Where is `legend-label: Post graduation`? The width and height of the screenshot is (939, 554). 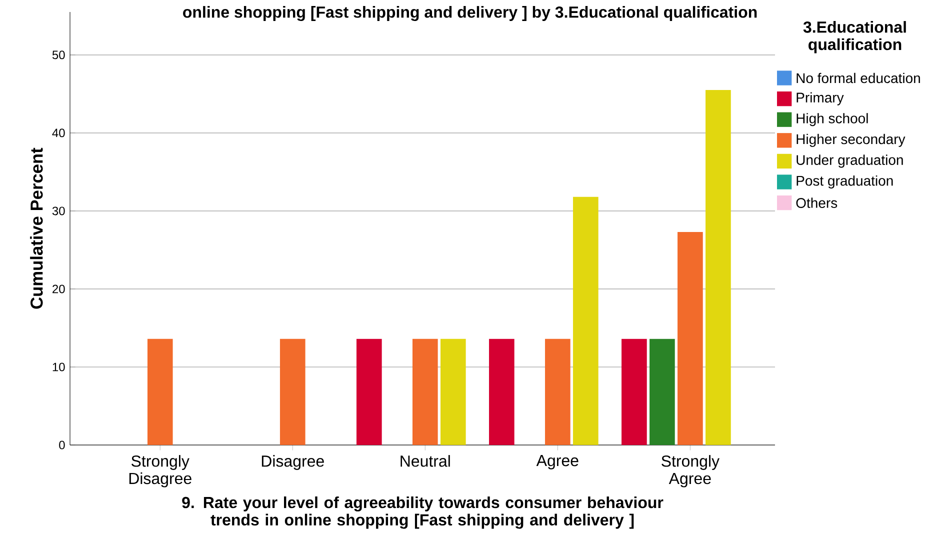
legend-label: Post graduation is located at coordinates (844, 182).